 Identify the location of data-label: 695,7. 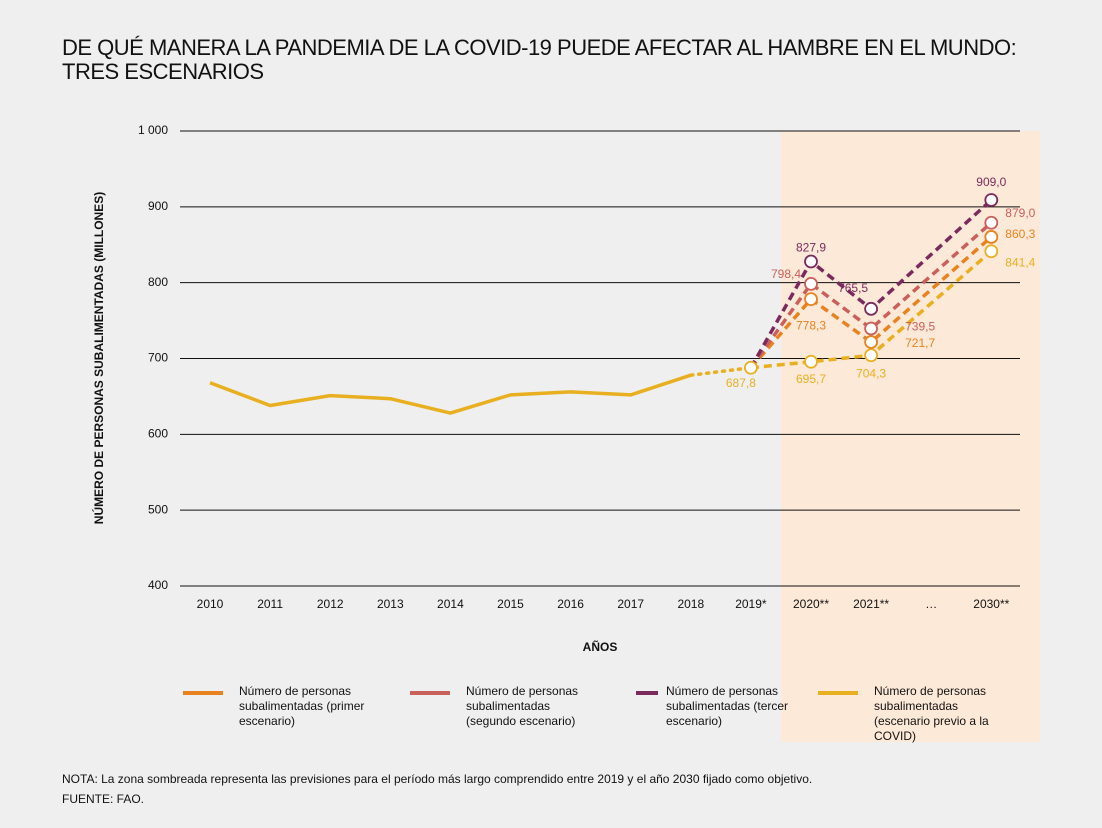
(811, 379).